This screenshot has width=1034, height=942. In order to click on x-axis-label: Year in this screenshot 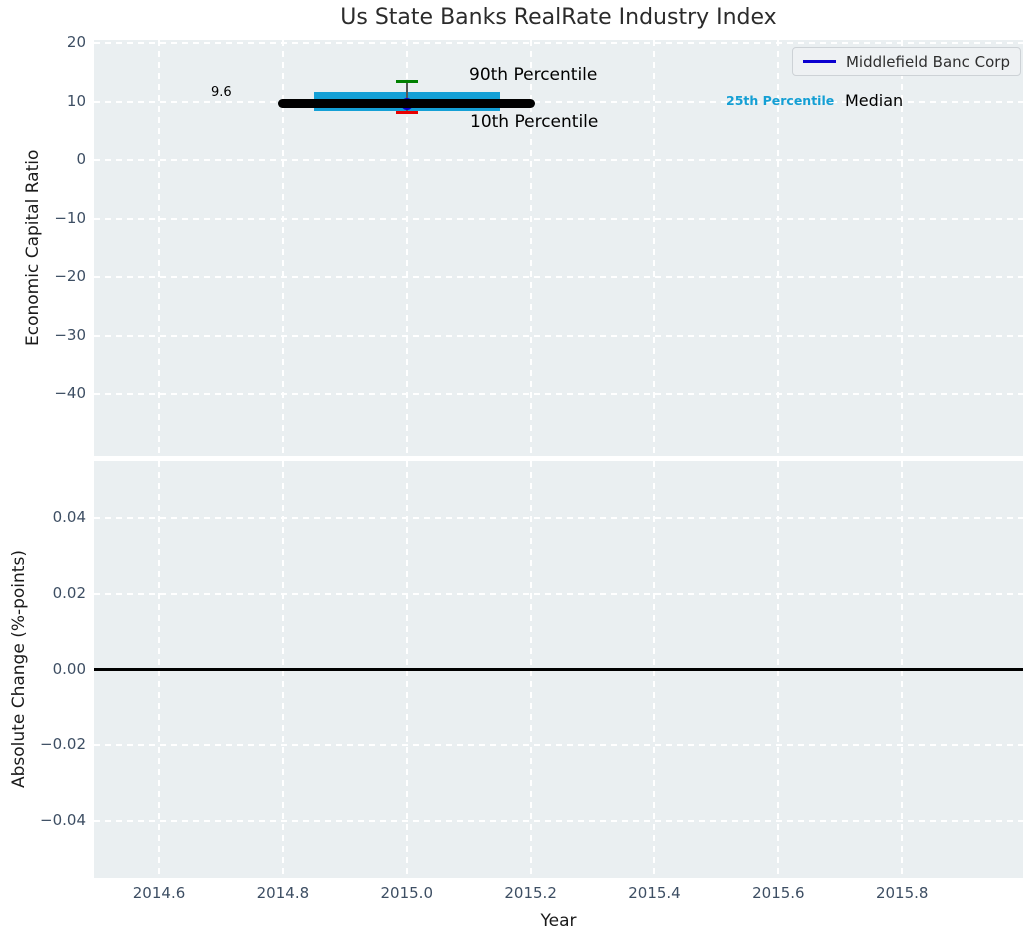, I will do `click(558, 921)`.